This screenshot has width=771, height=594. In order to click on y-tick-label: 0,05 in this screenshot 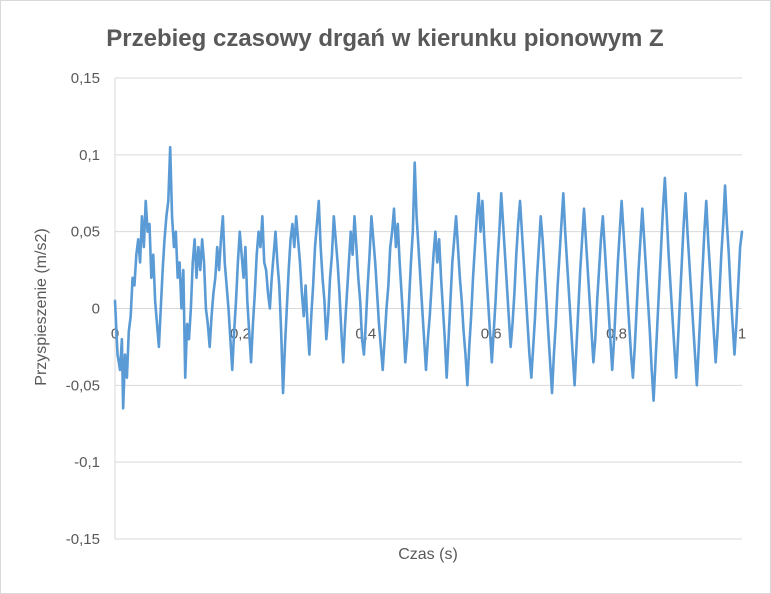, I will do `click(85, 232)`.